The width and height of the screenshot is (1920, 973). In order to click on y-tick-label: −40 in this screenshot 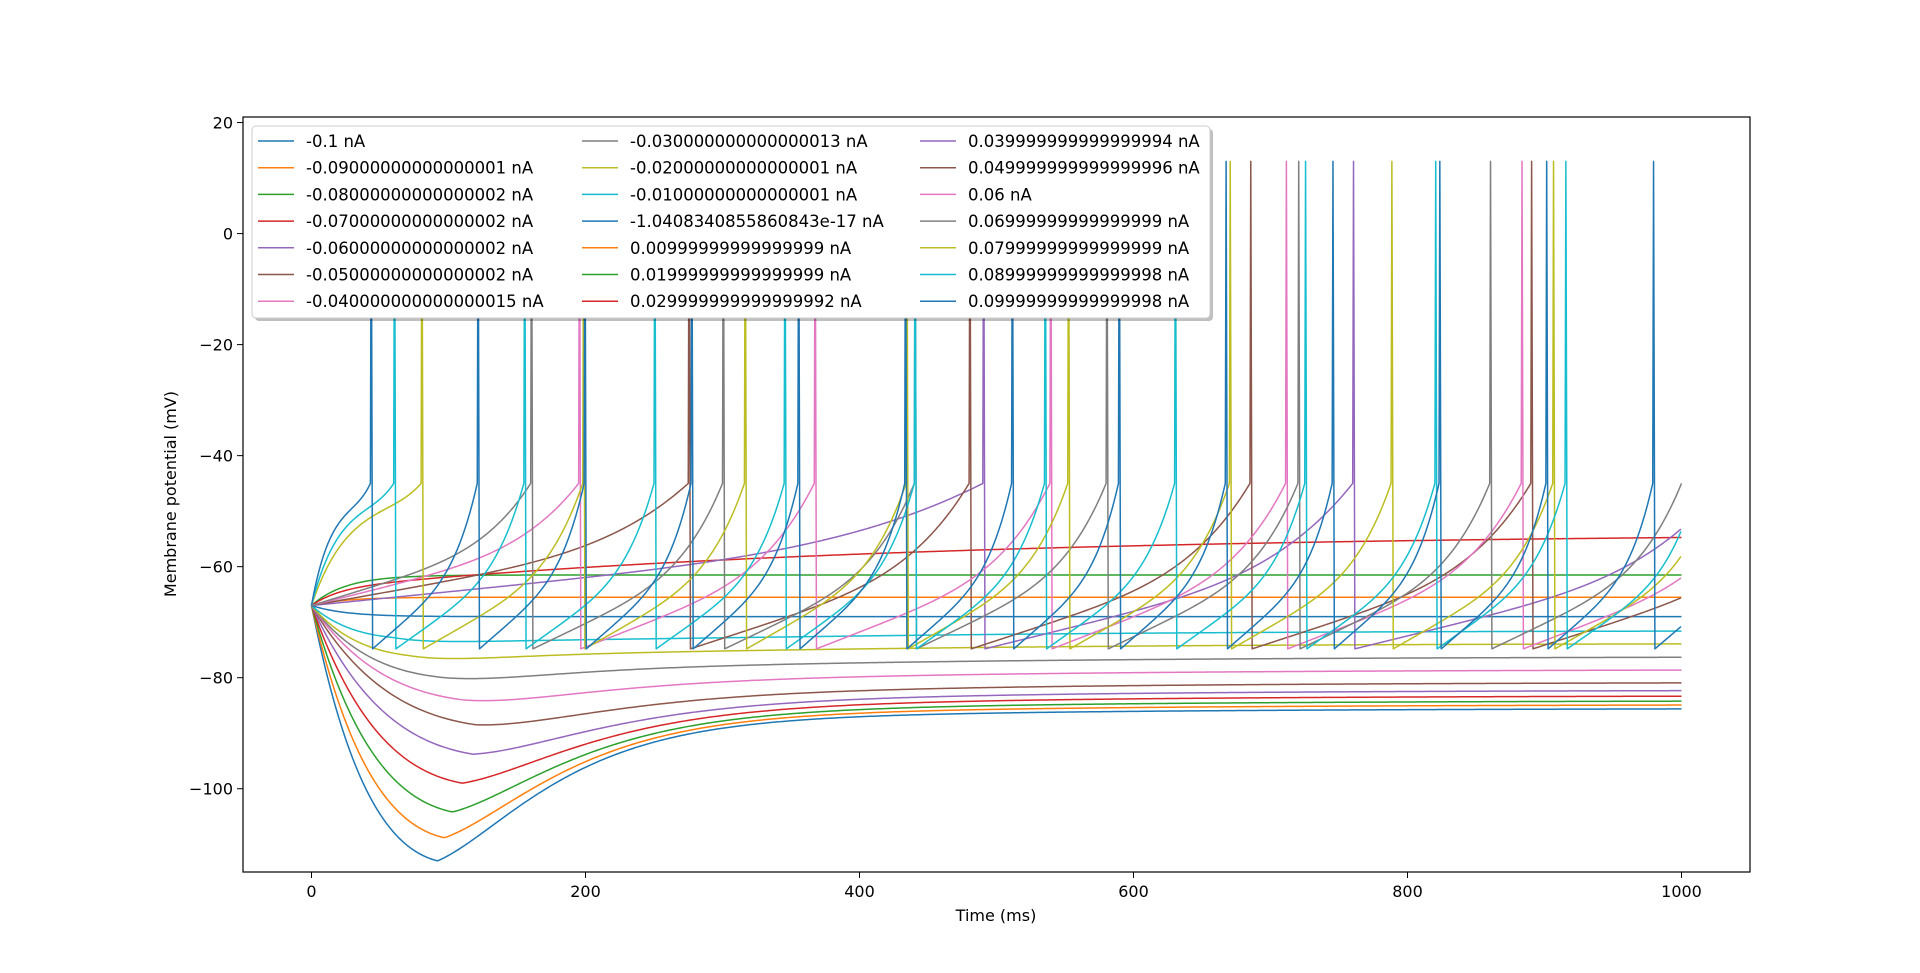, I will do `click(216, 456)`.